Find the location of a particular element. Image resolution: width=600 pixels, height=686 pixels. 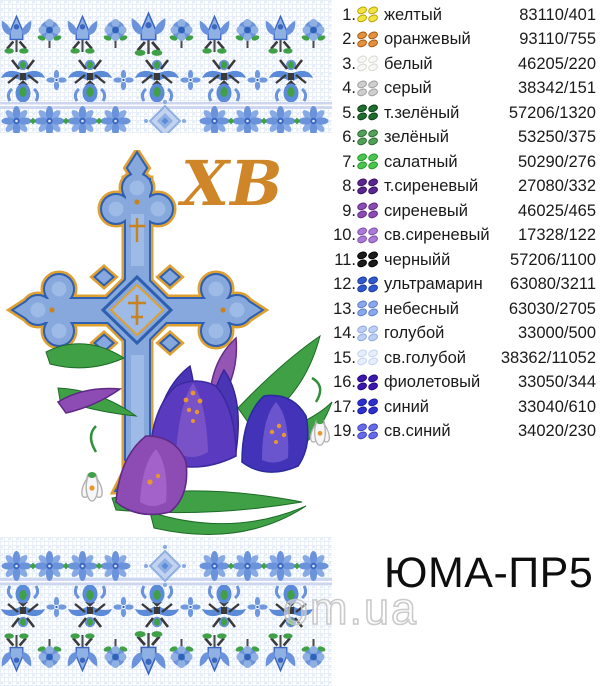

legend-number: 9. is located at coordinates (349, 210).